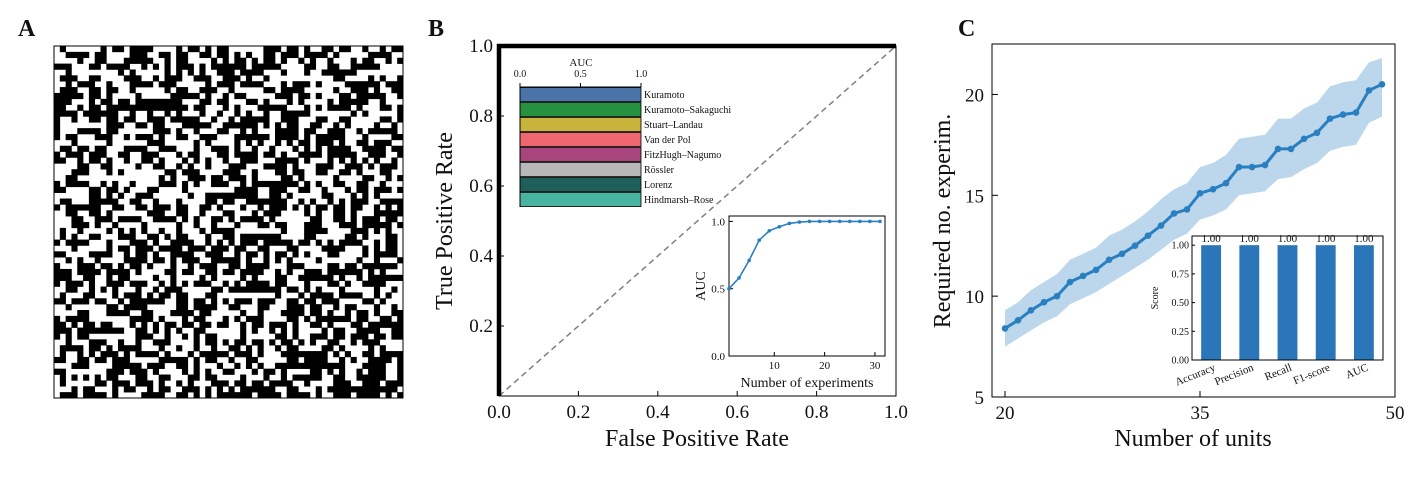 This screenshot has height=477, width=1421. Describe the element at coordinates (1312, 375) in the screenshot. I see `score-x-tick-label: F1-score` at that location.